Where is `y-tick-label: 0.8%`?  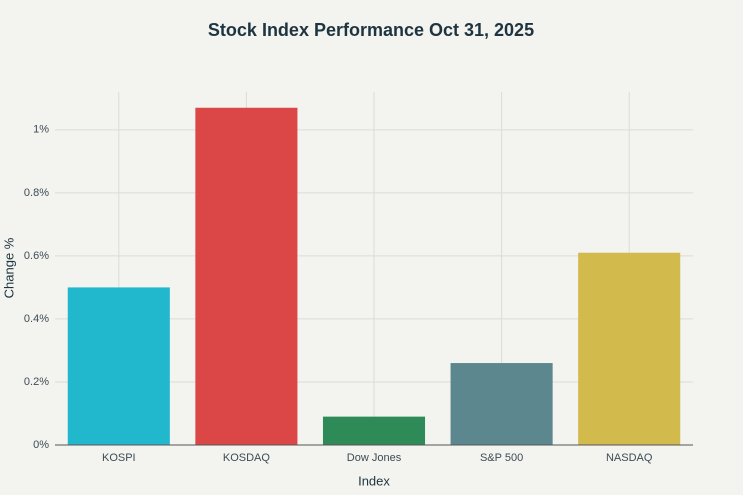 y-tick-label: 0.8% is located at coordinates (36, 193).